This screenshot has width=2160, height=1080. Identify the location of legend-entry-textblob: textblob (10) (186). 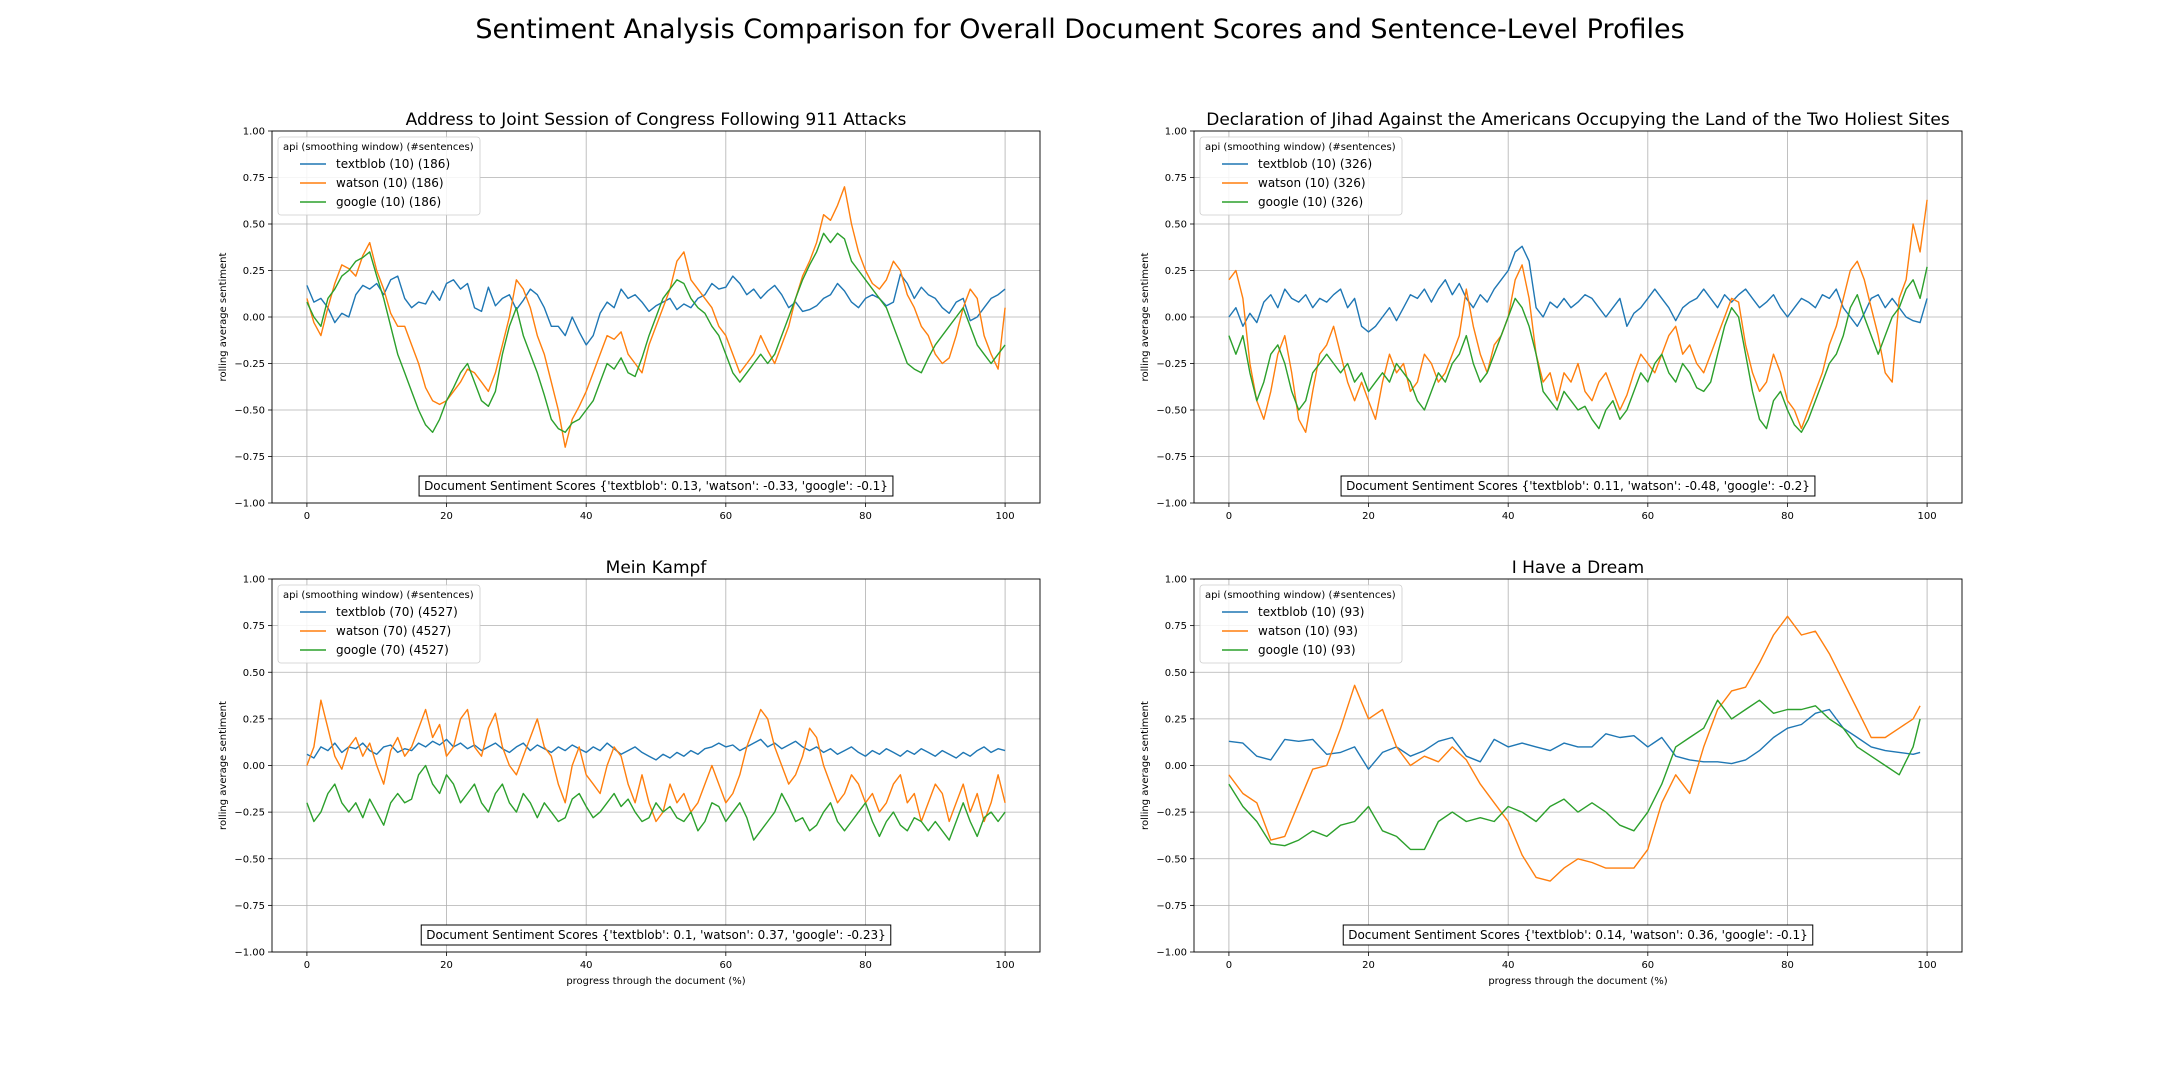
(393, 164).